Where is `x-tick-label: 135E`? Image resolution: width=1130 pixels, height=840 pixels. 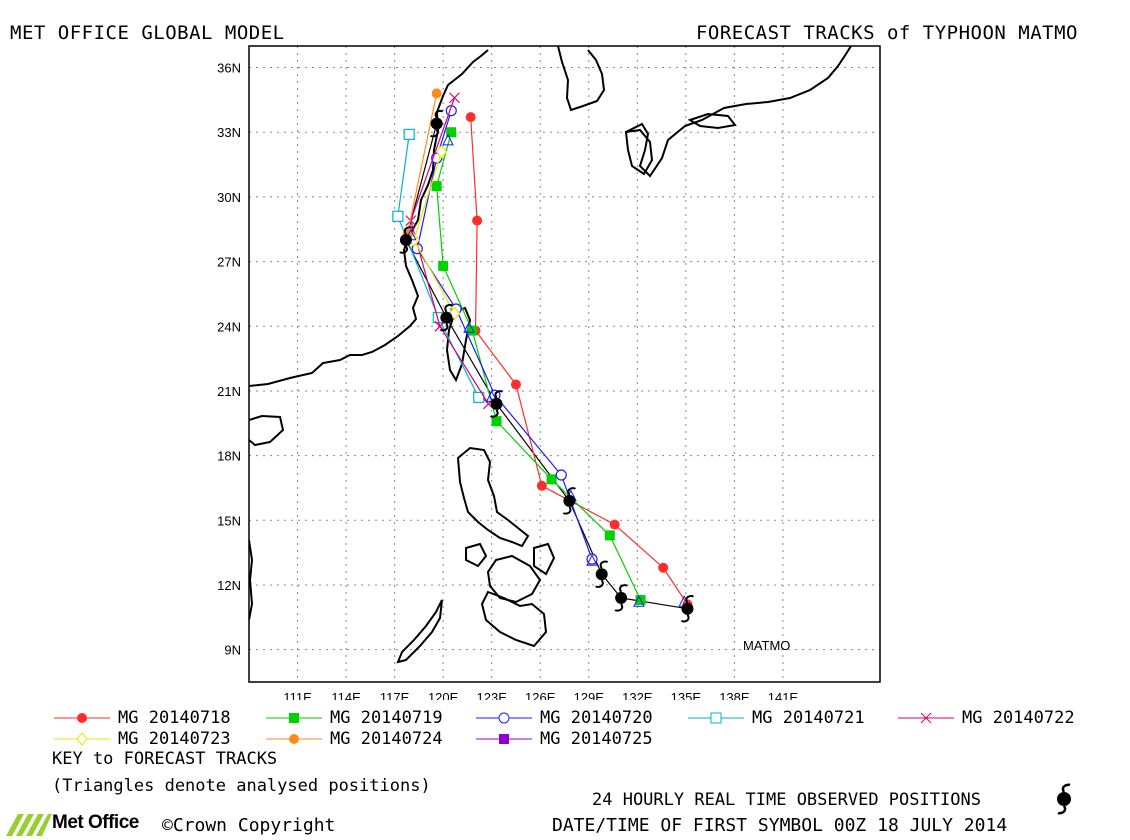 x-tick-label: 135E is located at coordinates (686, 695).